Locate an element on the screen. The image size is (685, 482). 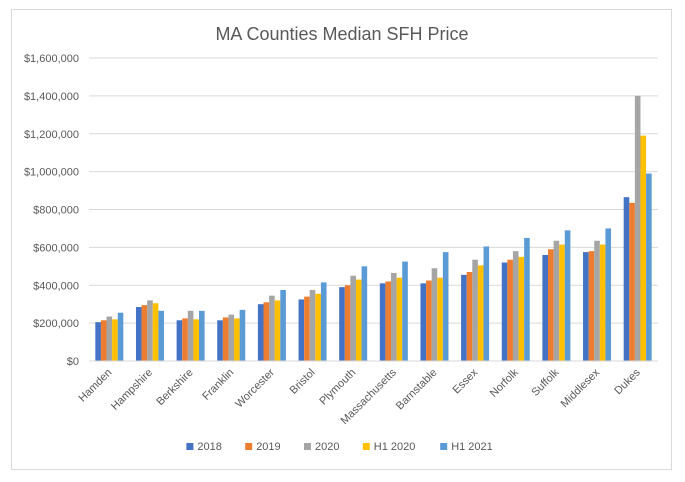
bar-franklin-2018 is located at coordinates (220, 340).